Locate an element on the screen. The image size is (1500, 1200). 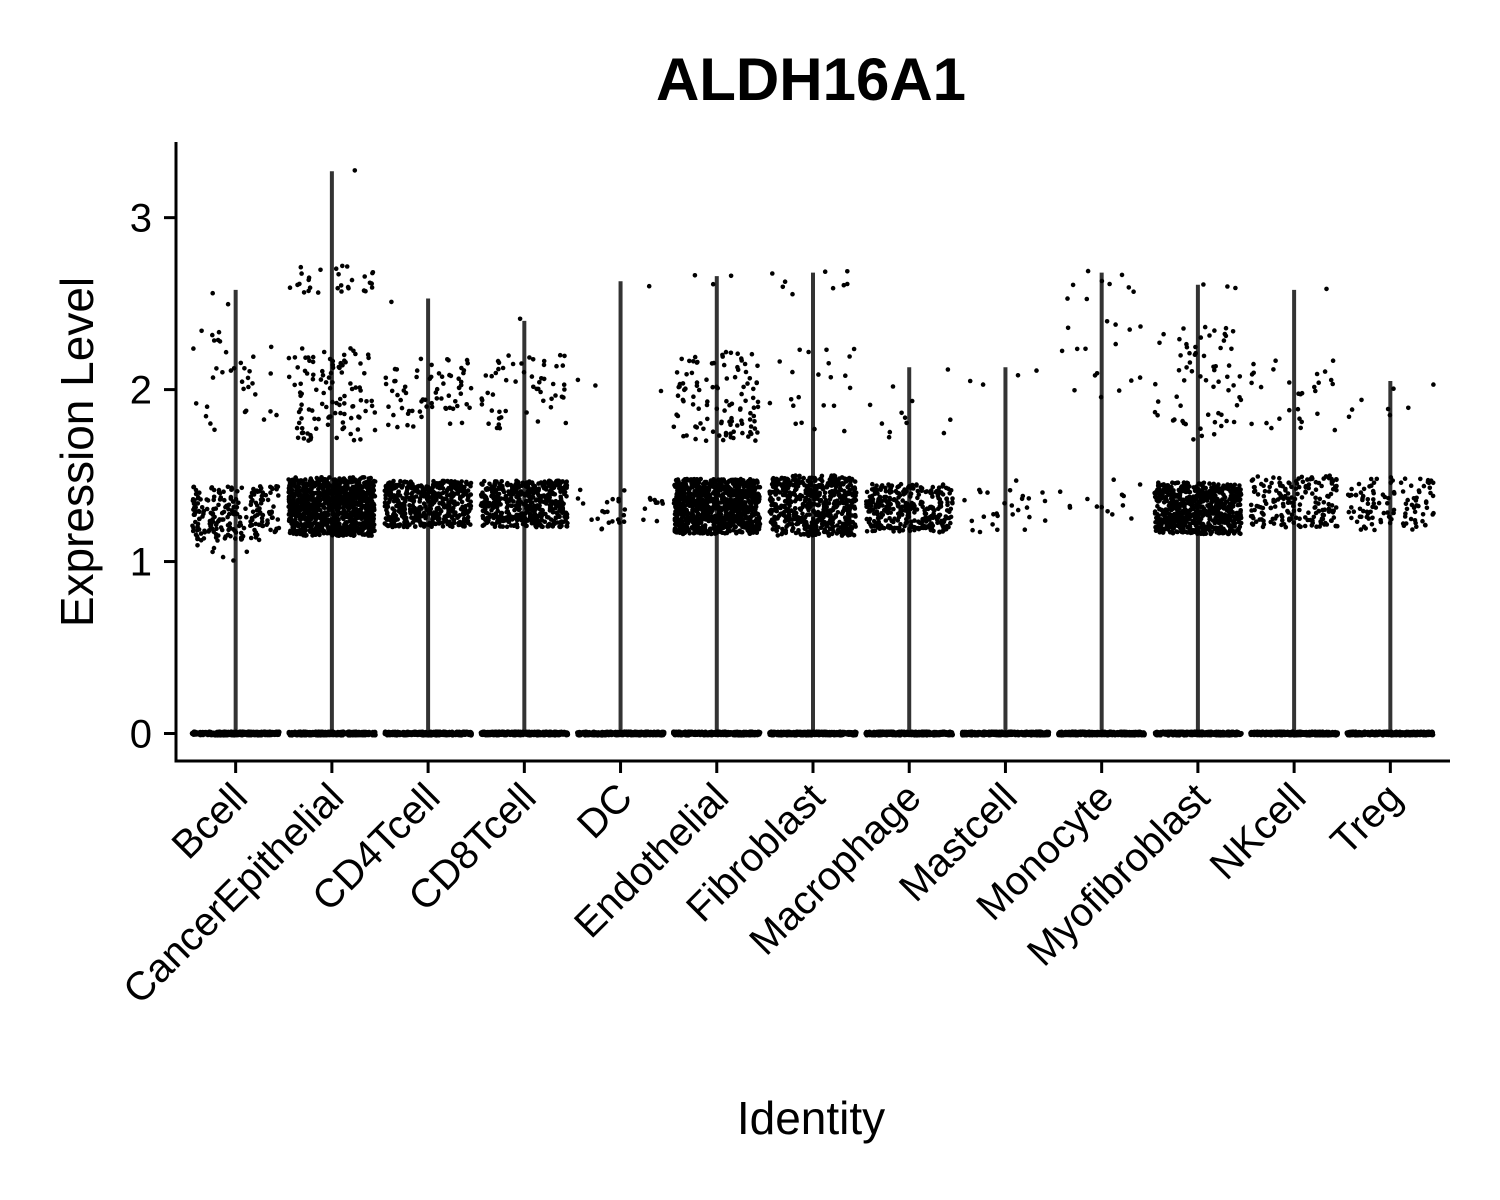
chart-title: ALDH16A1 is located at coordinates (811, 79).